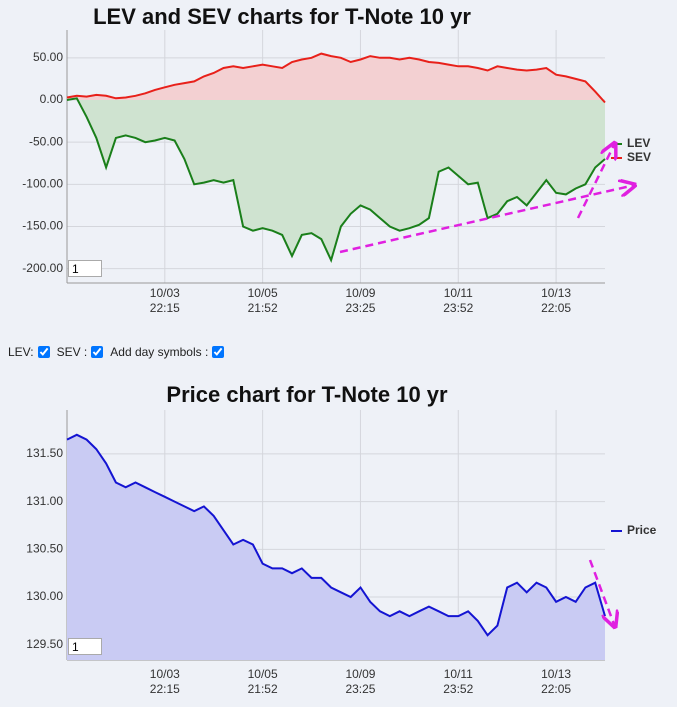 This screenshot has height=707, width=677. I want to click on y-tick-label: 50.00, so click(48, 57).